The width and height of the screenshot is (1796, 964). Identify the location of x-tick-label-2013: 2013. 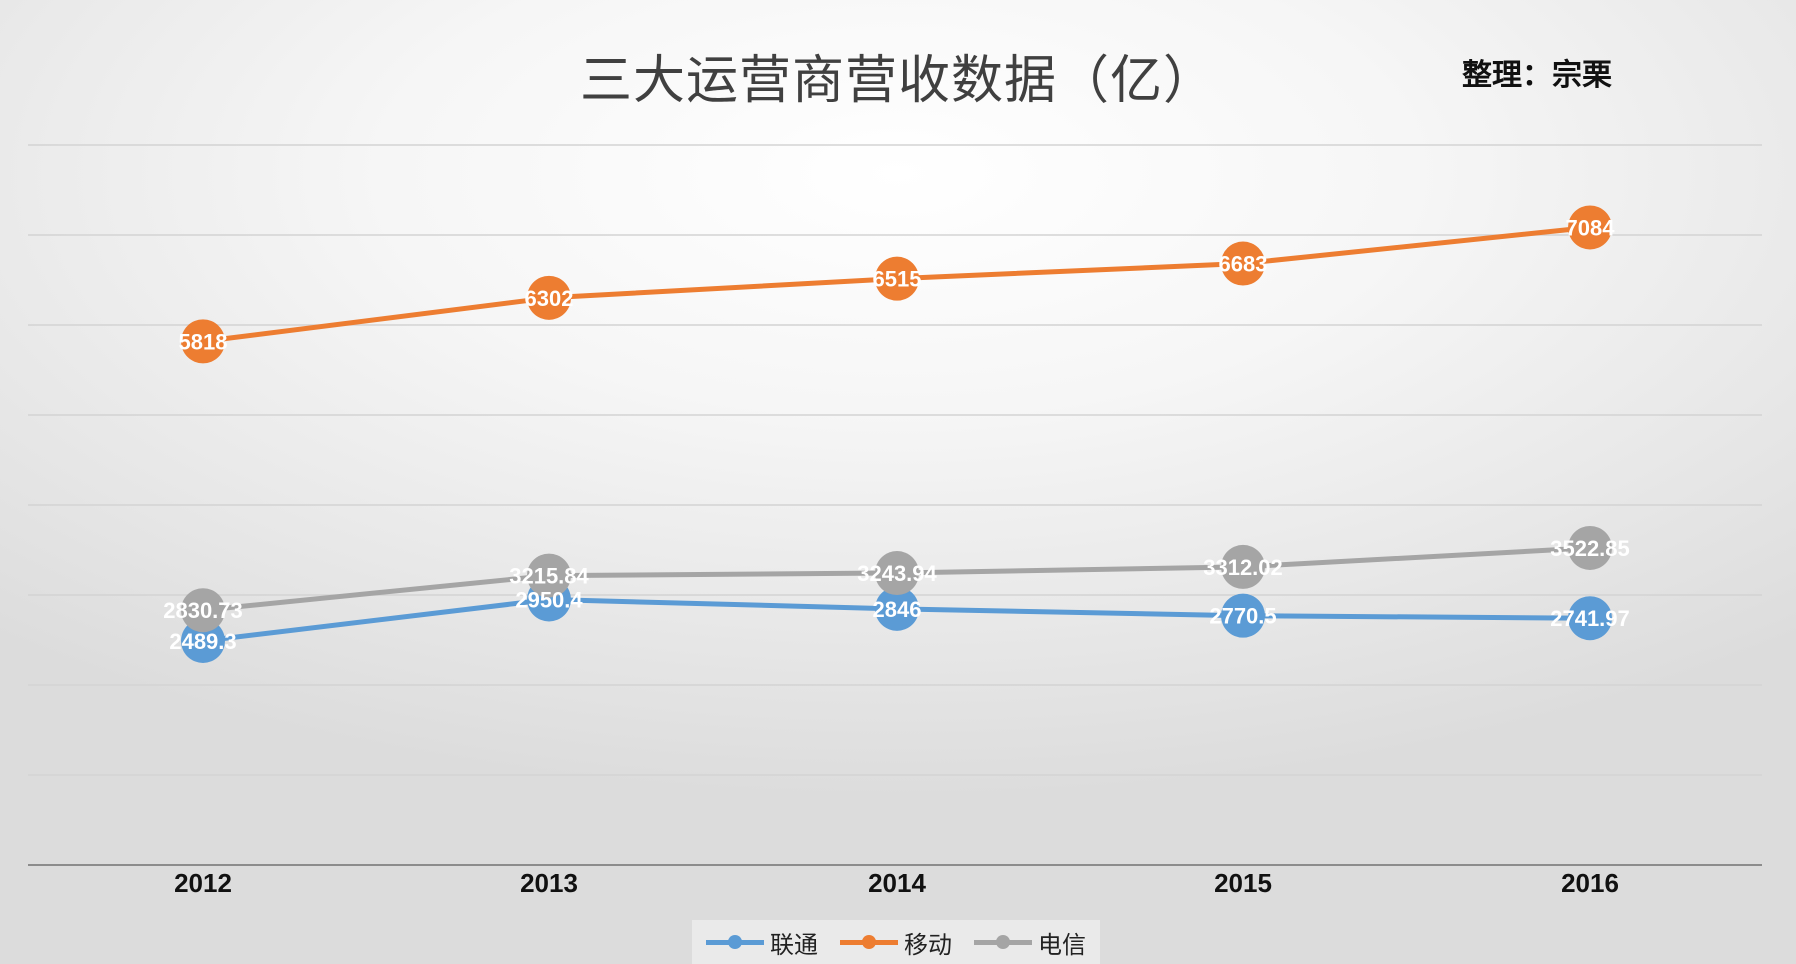
(549, 883).